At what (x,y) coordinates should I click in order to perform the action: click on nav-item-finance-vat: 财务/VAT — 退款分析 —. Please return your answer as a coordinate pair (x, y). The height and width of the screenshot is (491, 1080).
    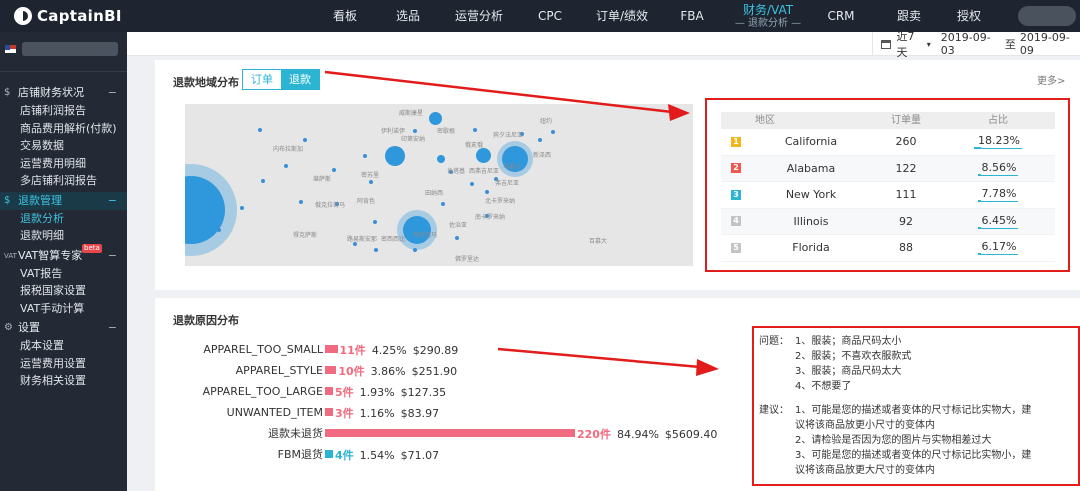
    Looking at the image, I should click on (768, 16).